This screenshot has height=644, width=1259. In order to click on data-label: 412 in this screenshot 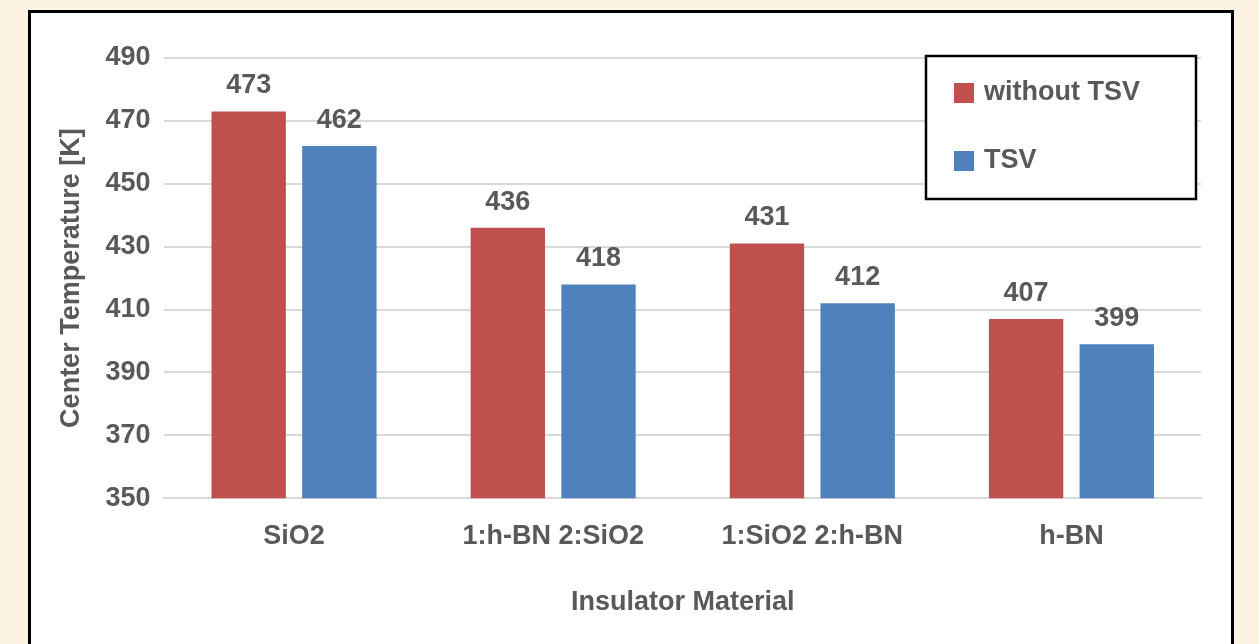, I will do `click(858, 276)`.